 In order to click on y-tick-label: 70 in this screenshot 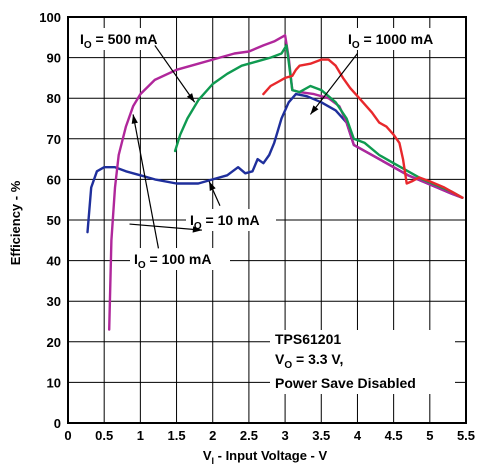, I will do `click(54, 139)`.